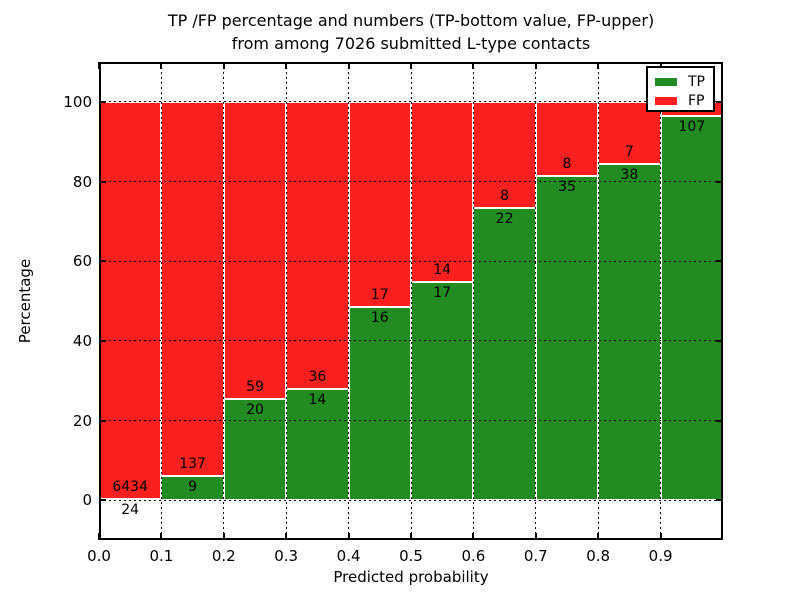  I want to click on y-tick-label-20: 20, so click(82, 420).